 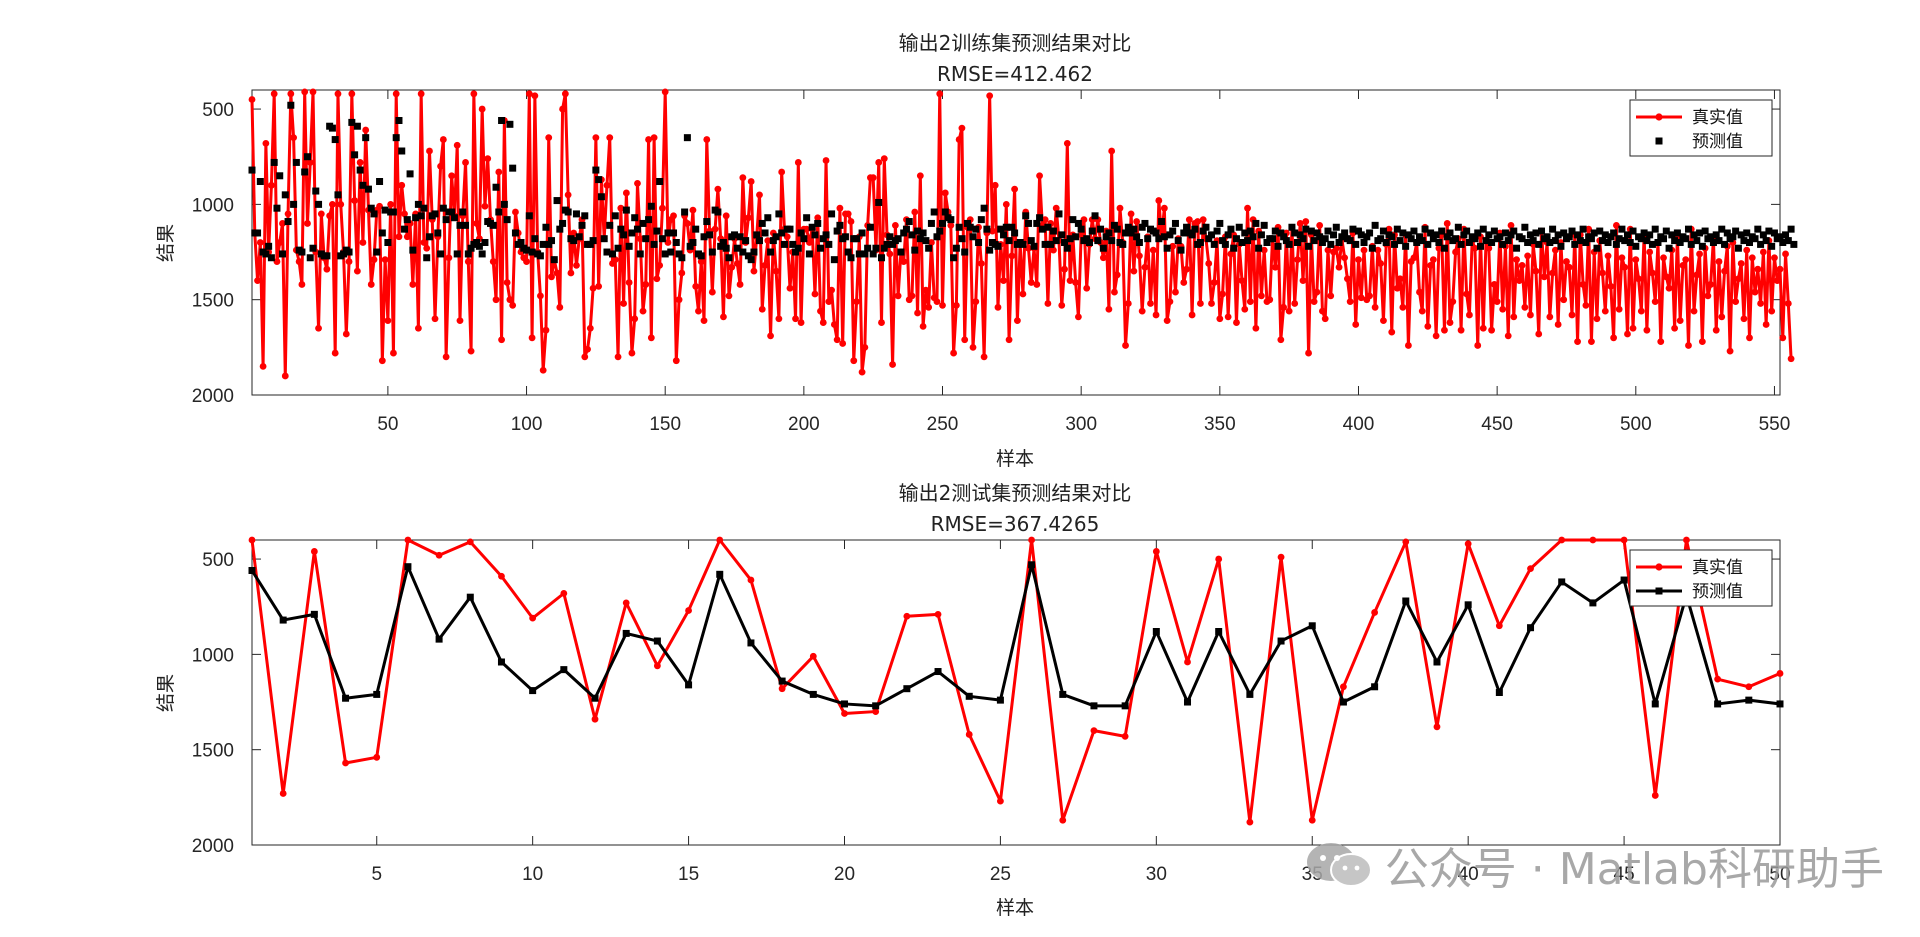 I want to click on y-tick-label: 1500, so click(x=213, y=751).